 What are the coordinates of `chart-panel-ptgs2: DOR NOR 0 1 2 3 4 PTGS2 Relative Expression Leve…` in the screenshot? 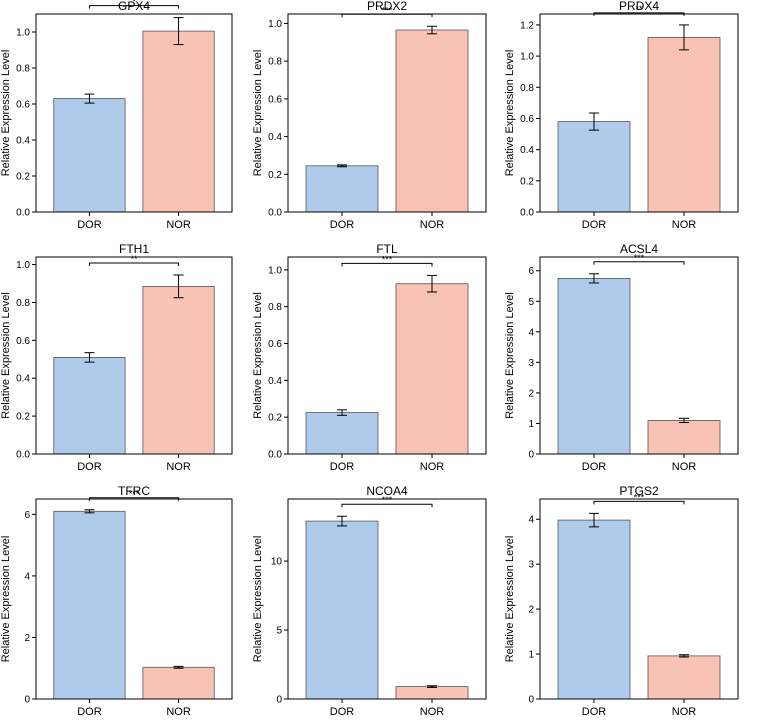 It's located at (621, 601).